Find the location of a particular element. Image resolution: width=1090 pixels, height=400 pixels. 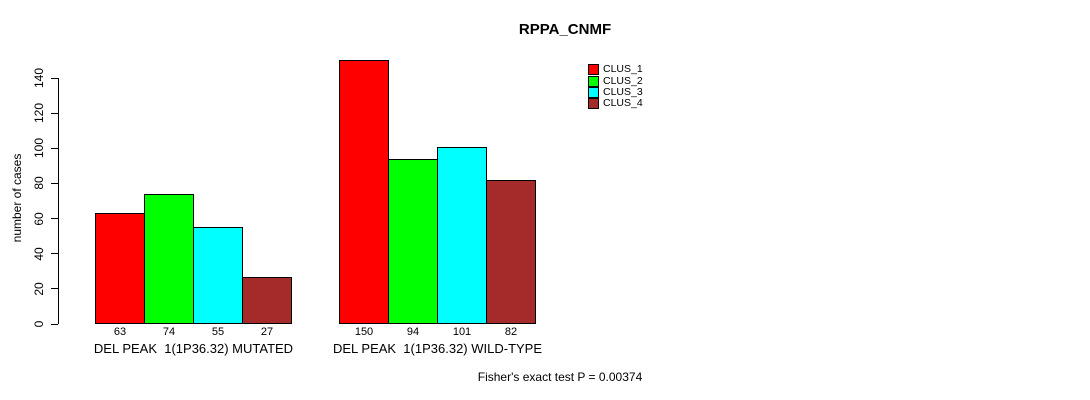

y-tick-label: 60 is located at coordinates (39, 218).